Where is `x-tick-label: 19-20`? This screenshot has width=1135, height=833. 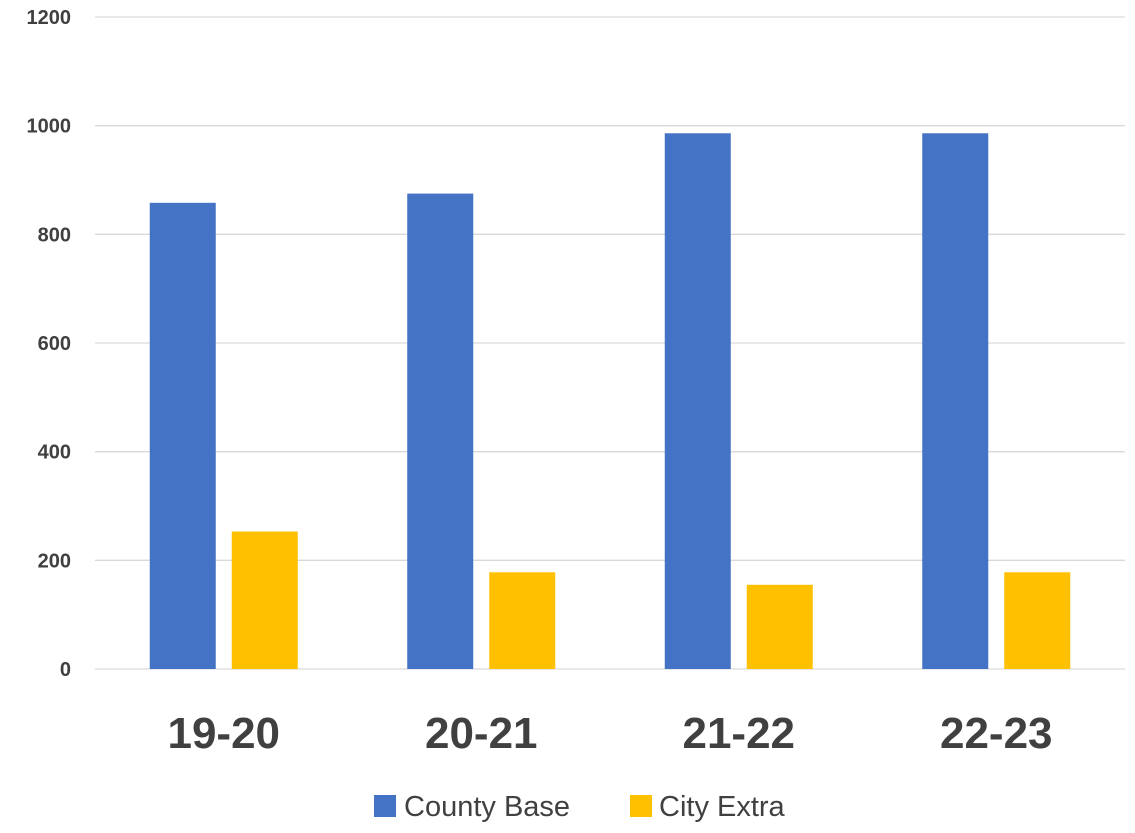
x-tick-label: 19-20 is located at coordinates (223, 733).